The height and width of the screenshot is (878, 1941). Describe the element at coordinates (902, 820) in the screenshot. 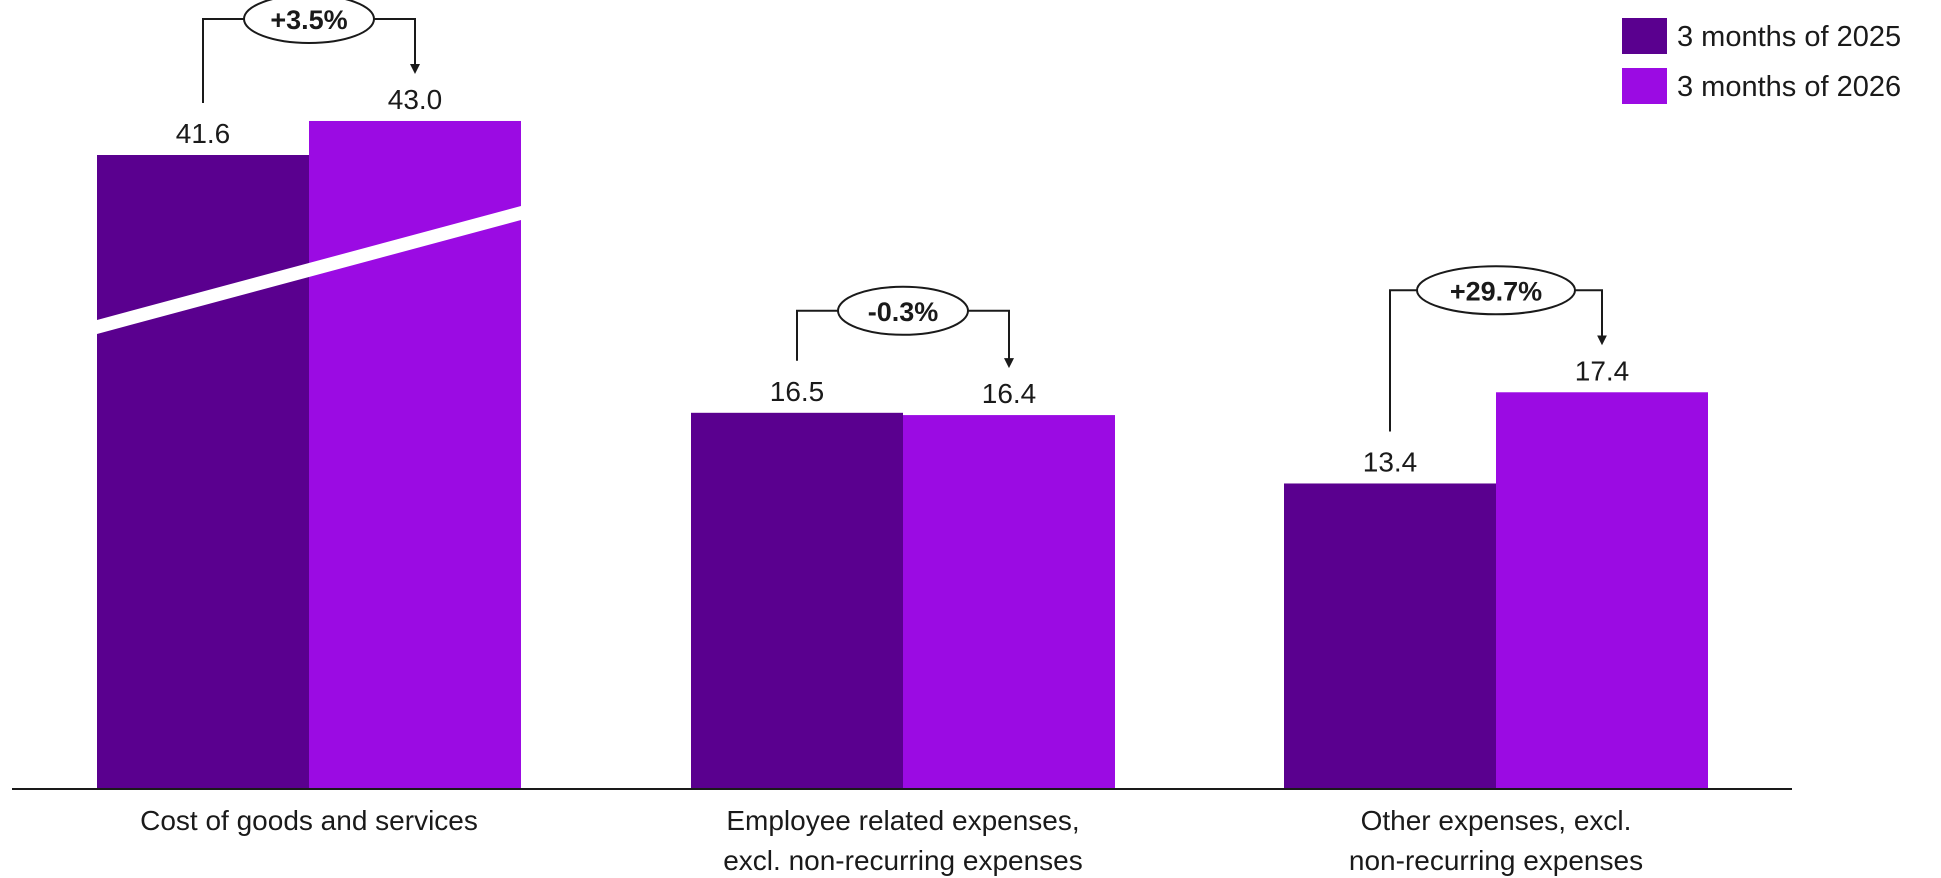

I see `category-label-cat2-line1: Employee related expenses,` at that location.